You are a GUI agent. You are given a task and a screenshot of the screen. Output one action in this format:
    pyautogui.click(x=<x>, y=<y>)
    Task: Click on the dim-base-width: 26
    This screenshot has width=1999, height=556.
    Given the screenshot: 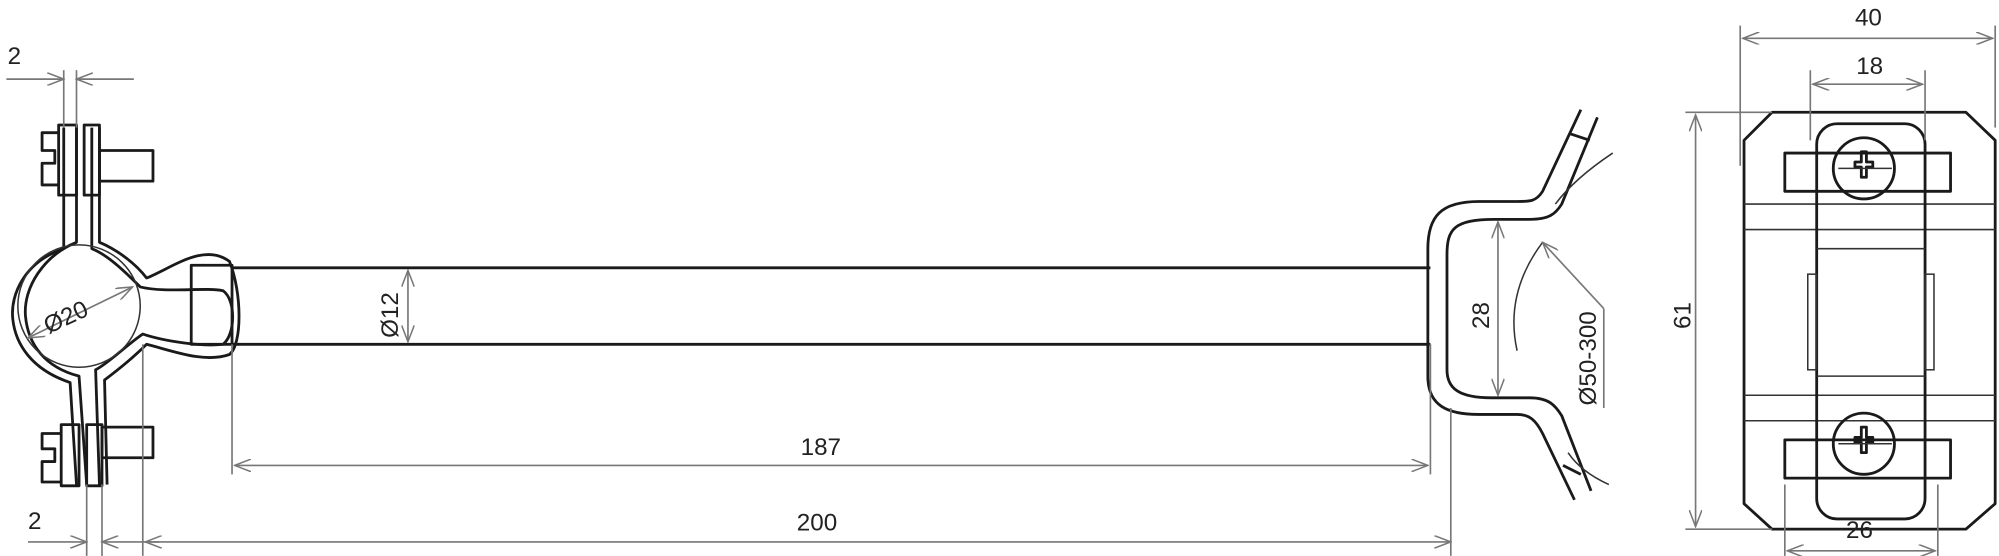 What is the action you would take?
    pyautogui.click(x=1859, y=530)
    